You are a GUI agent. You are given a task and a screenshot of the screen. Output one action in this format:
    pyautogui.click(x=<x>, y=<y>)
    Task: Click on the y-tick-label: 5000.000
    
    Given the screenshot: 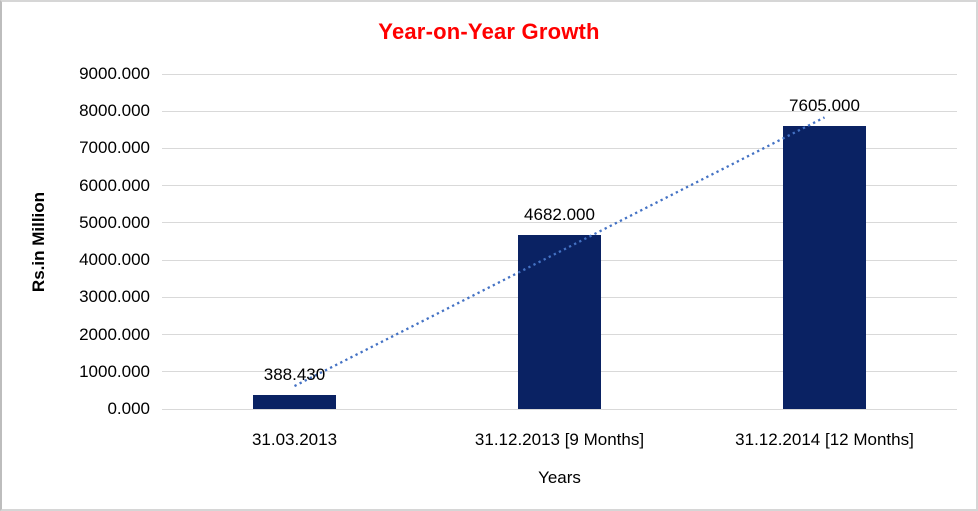 What is the action you would take?
    pyautogui.click(x=114, y=222)
    